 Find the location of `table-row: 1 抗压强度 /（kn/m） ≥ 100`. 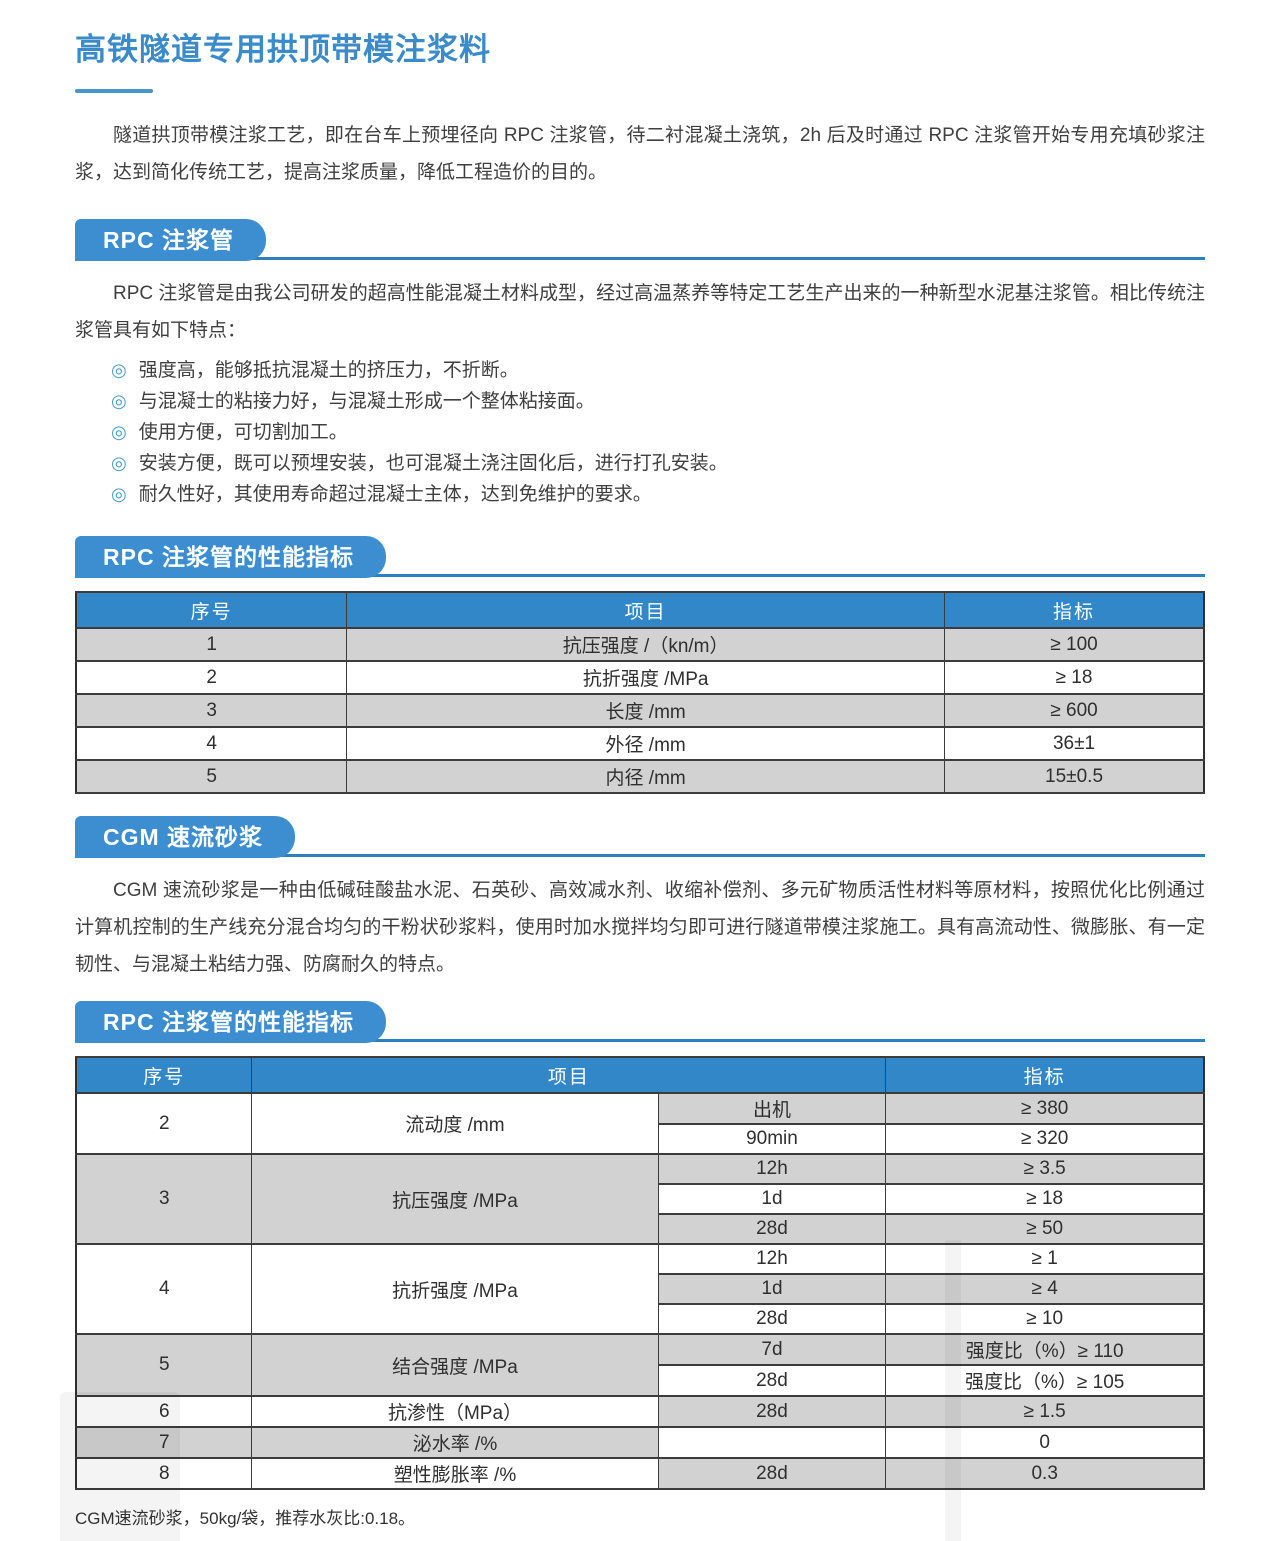

table-row: 1 抗压强度 /（kn/m） ≥ 100 is located at coordinates (640, 644).